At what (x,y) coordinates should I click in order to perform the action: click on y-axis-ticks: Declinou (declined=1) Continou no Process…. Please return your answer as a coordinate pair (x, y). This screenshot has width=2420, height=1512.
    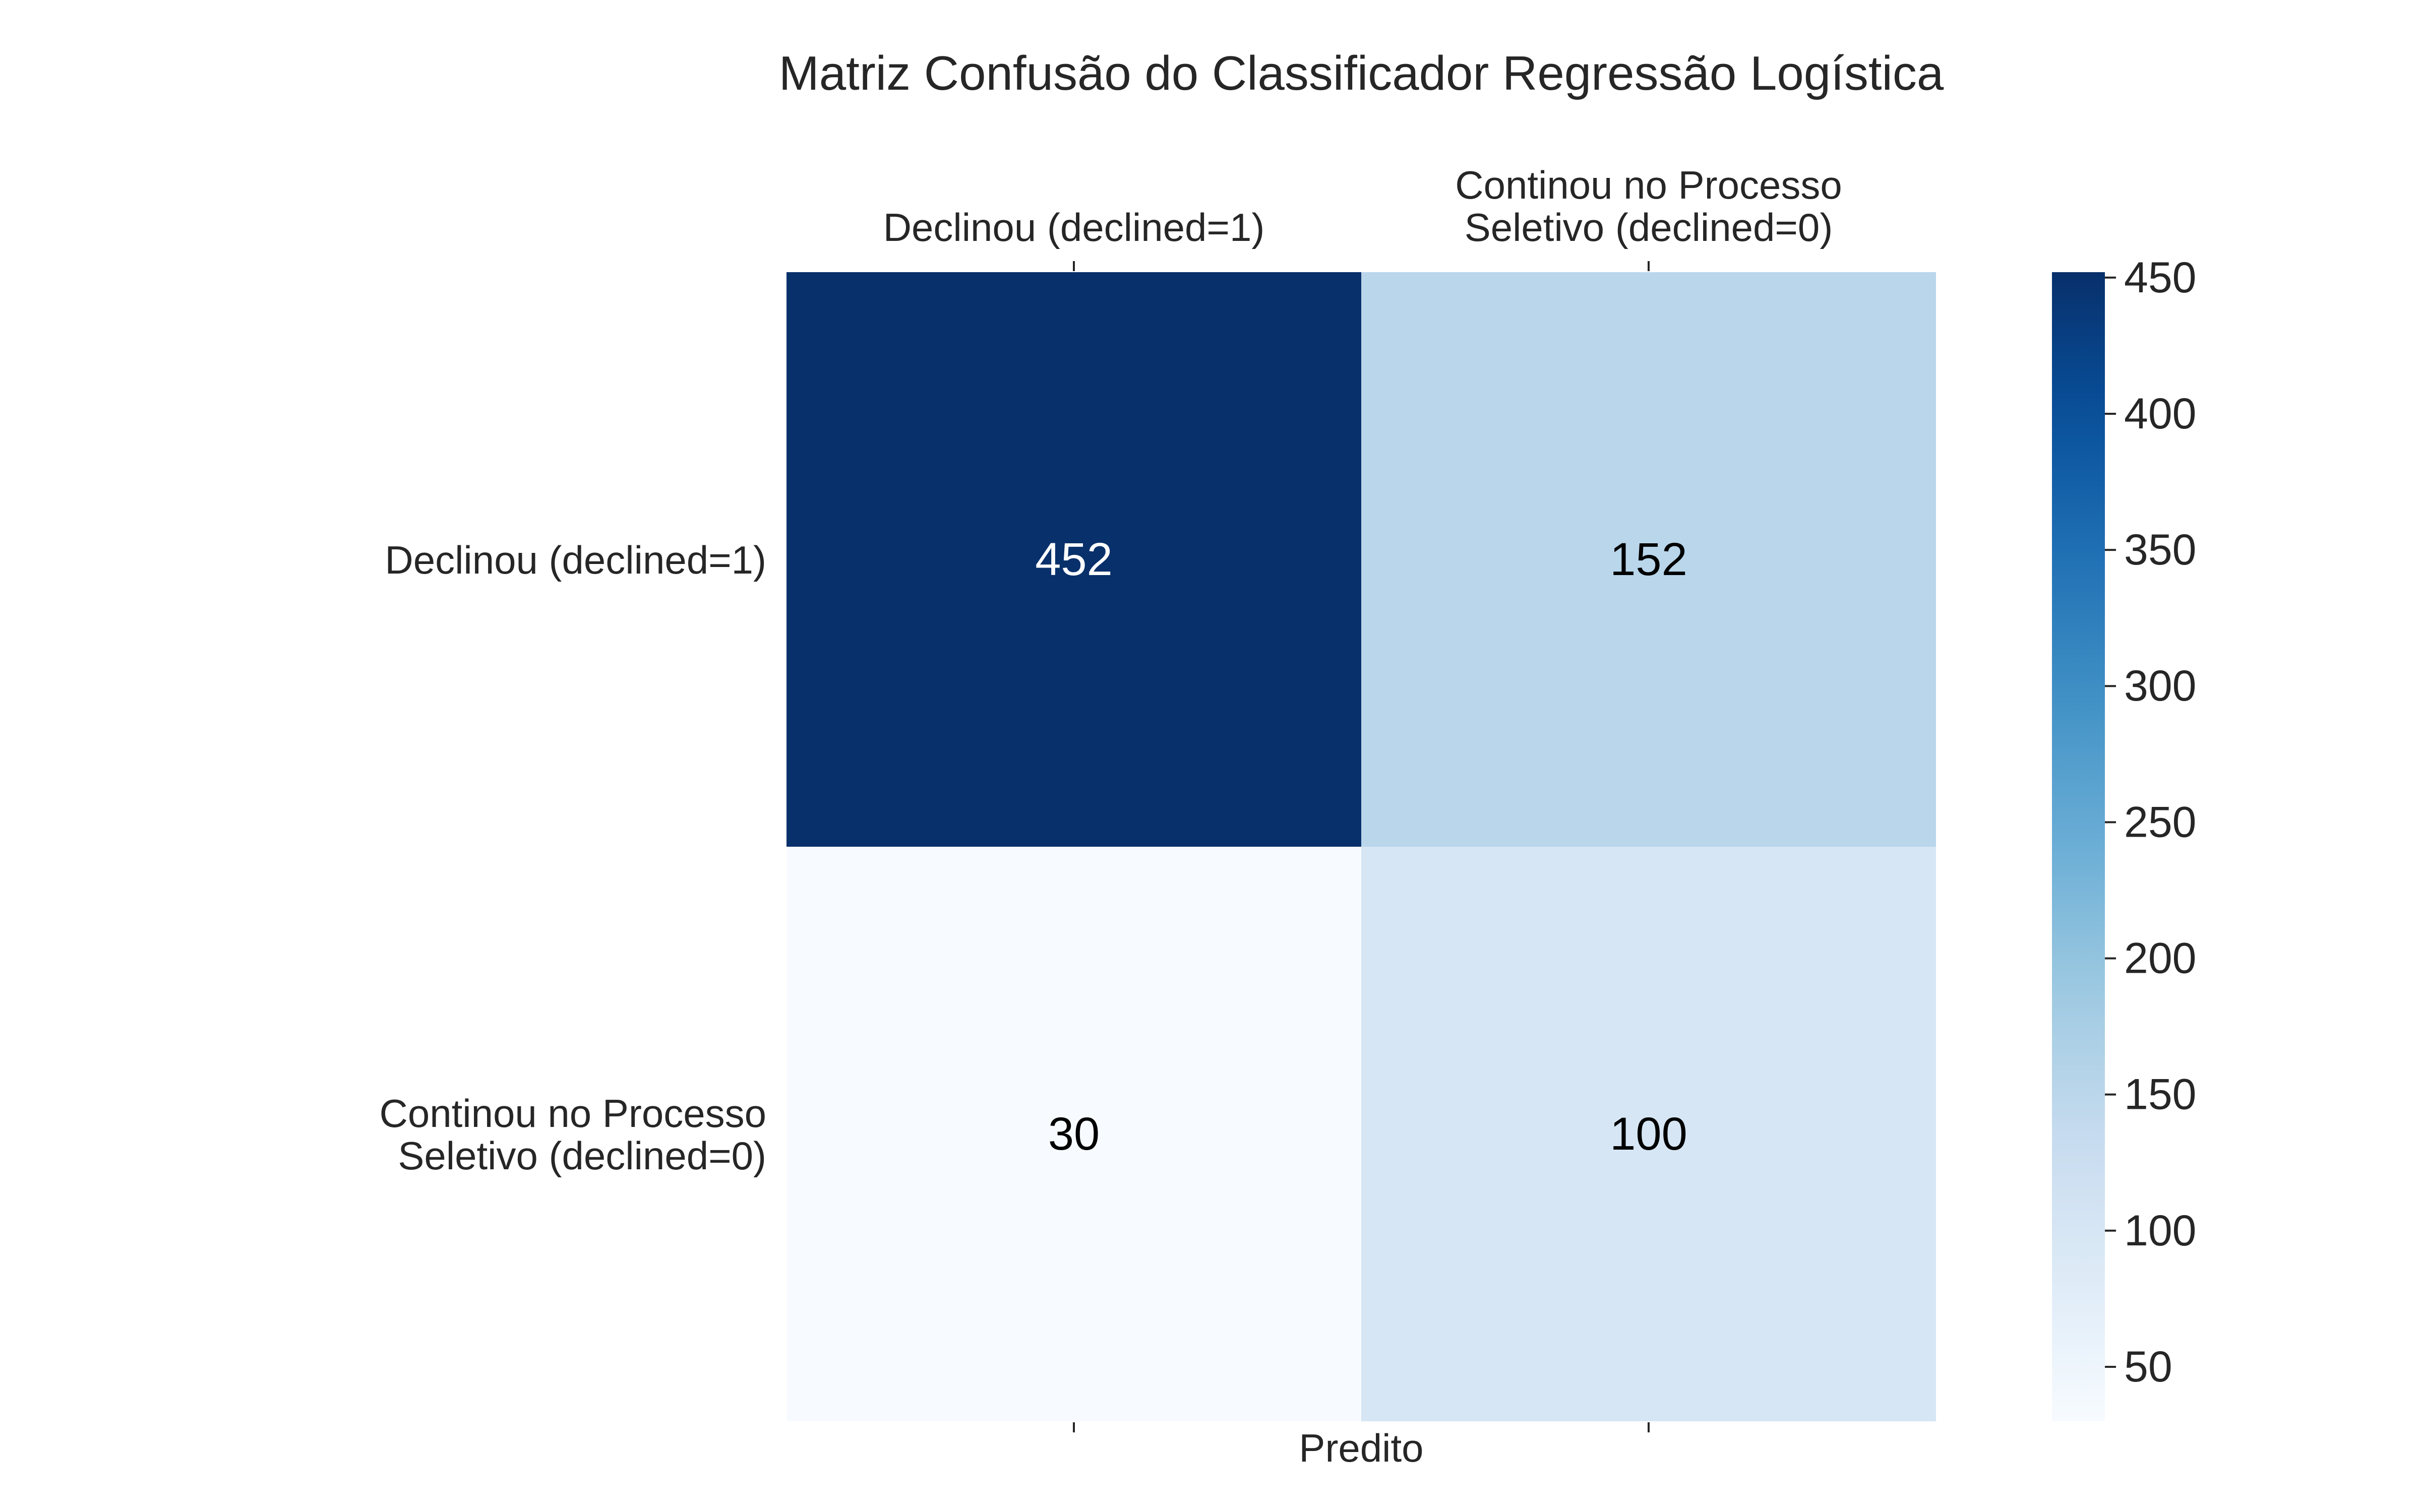
    Looking at the image, I should click on (573, 858).